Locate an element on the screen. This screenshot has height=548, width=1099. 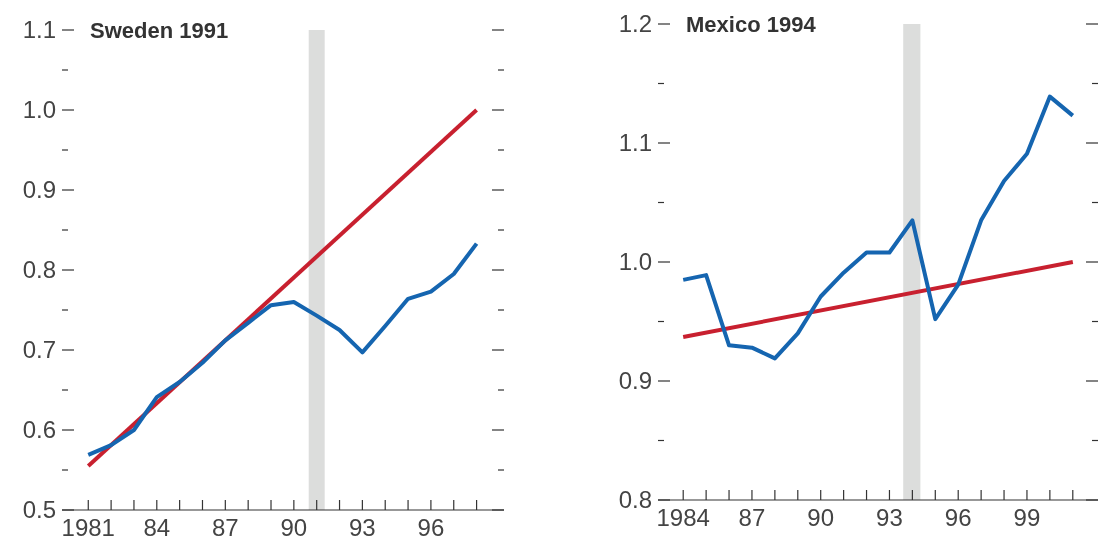
chart-title: Mexico 1994 is located at coordinates (751, 24).